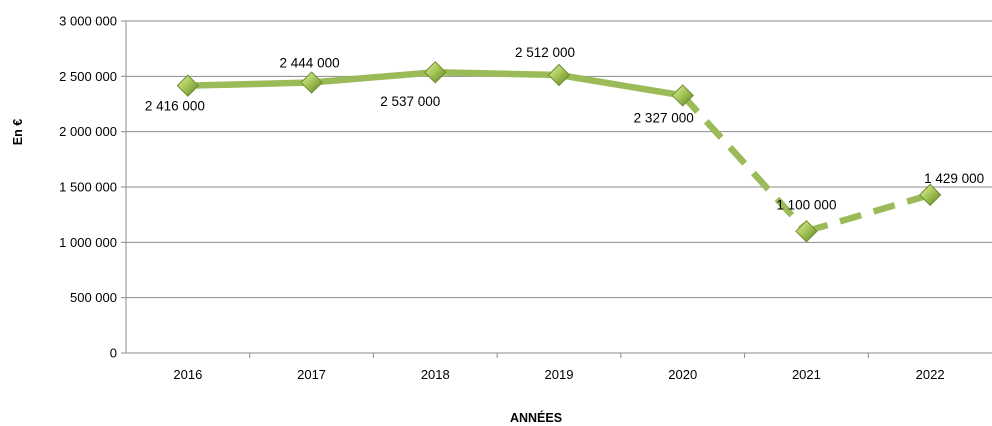 The width and height of the screenshot is (992, 426). I want to click on x-tick-label: 2020, so click(682, 374).